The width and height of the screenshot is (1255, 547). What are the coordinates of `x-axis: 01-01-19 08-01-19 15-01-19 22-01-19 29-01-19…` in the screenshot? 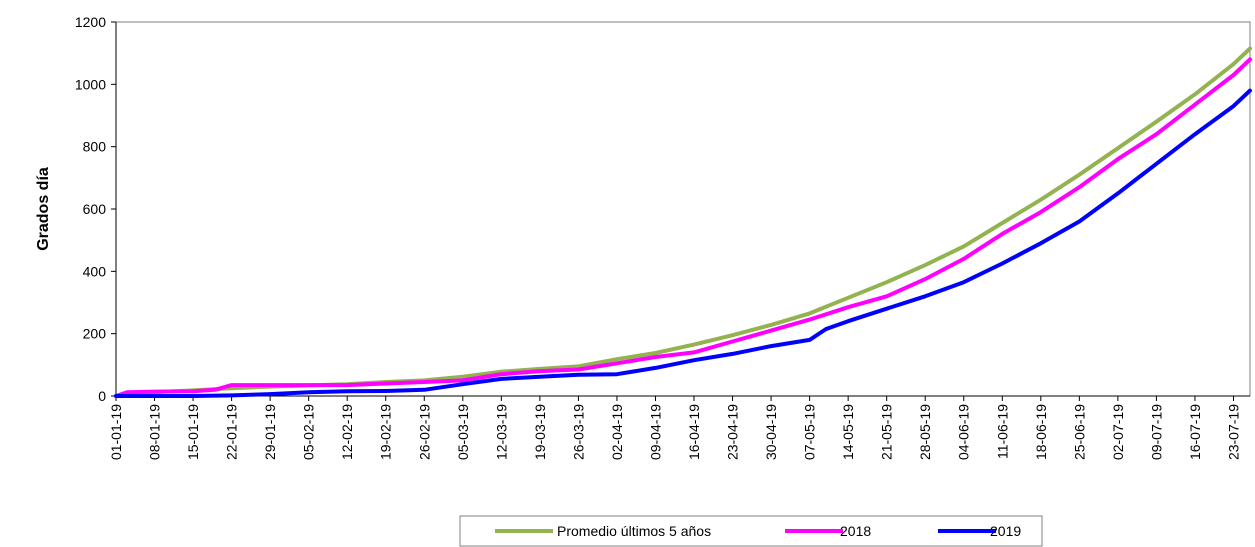 It's located at (679, 427).